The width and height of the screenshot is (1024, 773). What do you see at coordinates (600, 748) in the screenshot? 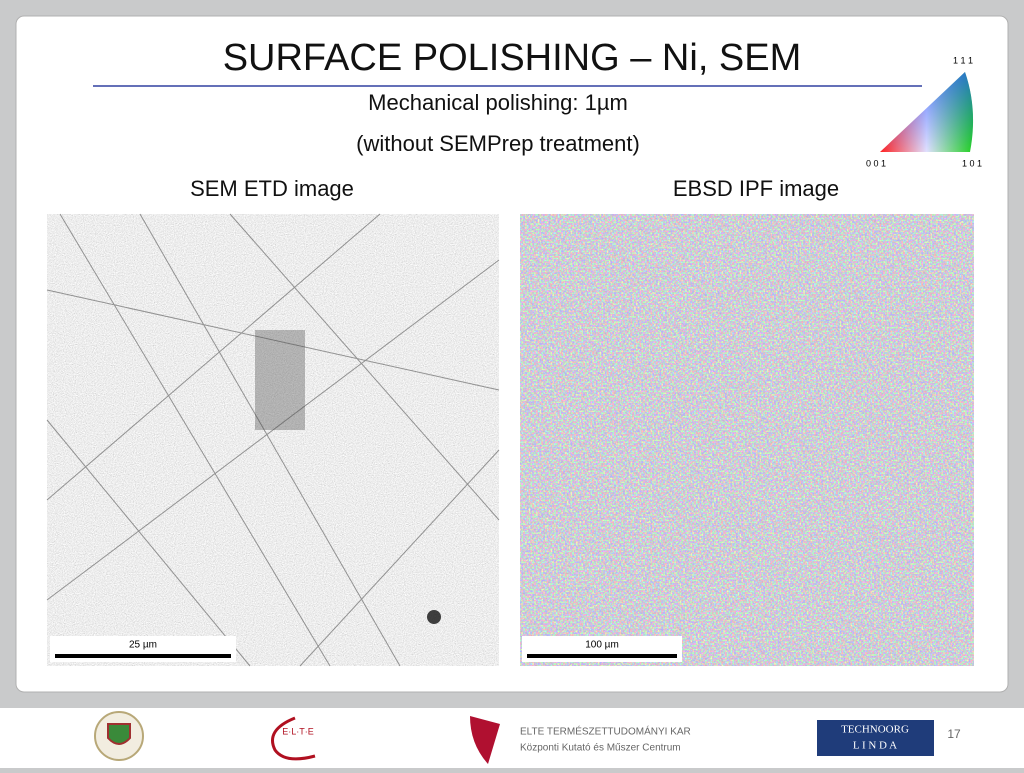
I see `centre: Központi Kutató és Műszer Centrum` at bounding box center [600, 748].